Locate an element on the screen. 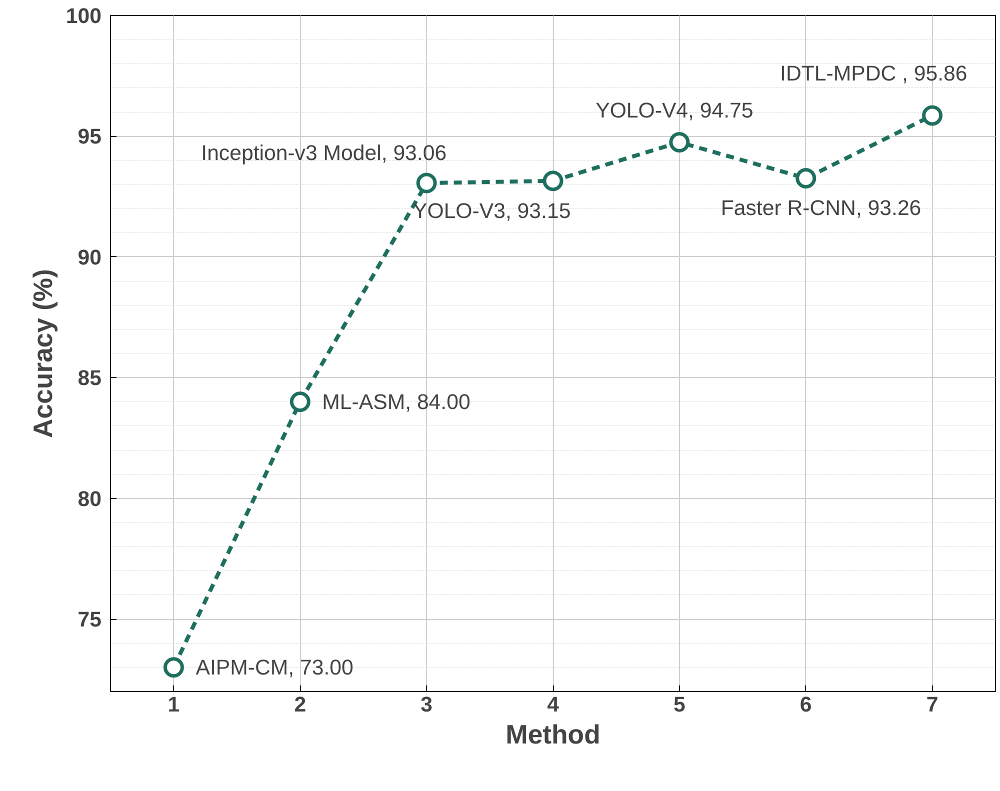 This screenshot has height=791, width=1000. y-tick-label: 95 is located at coordinates (90, 136).